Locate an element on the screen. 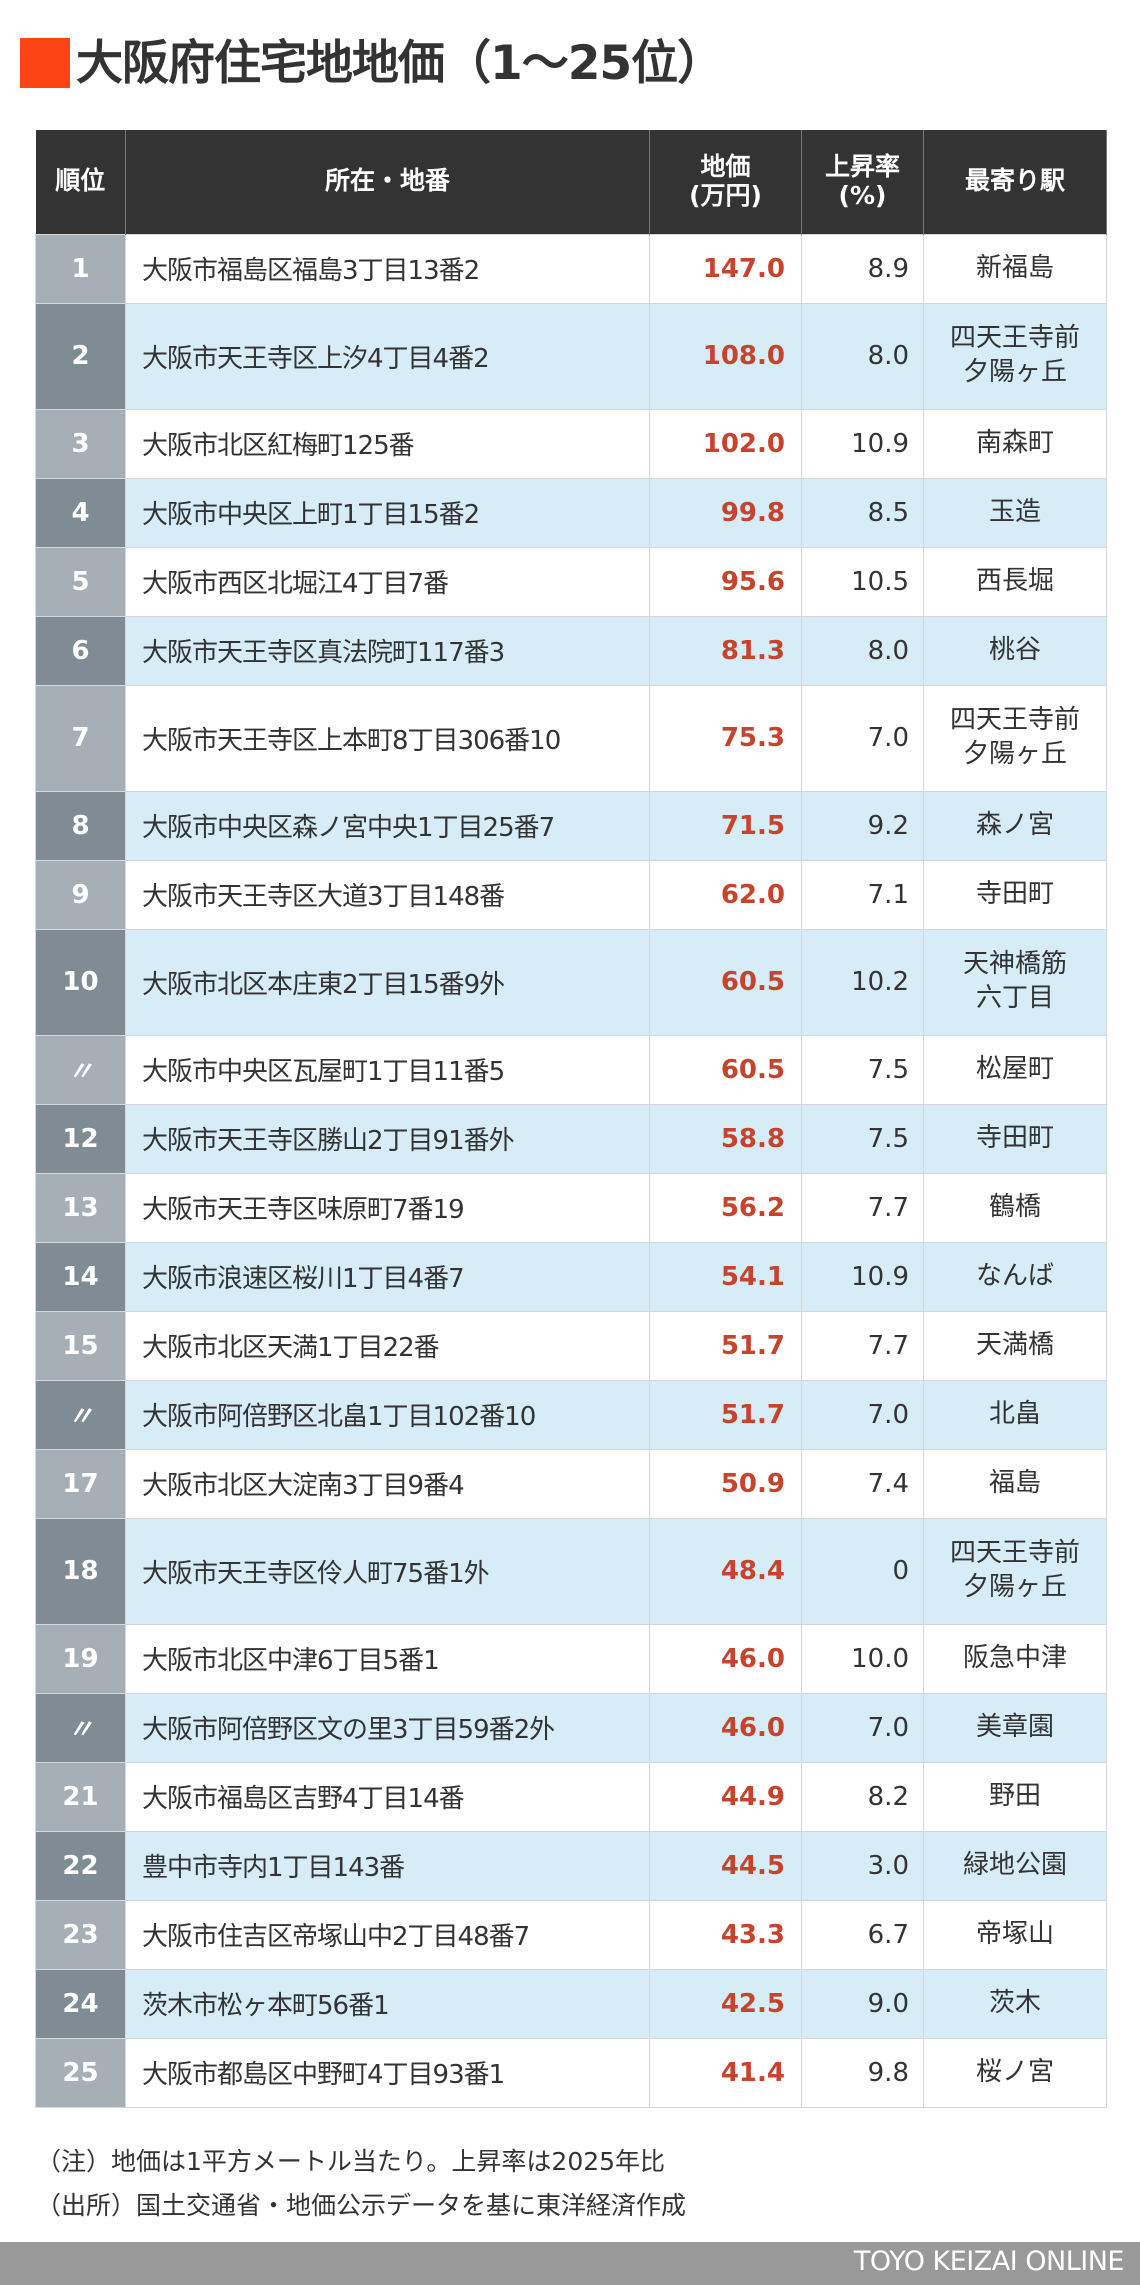 Image resolution: width=1140 pixels, height=2285 pixels. rank-cell: 23 is located at coordinates (80, 1934).